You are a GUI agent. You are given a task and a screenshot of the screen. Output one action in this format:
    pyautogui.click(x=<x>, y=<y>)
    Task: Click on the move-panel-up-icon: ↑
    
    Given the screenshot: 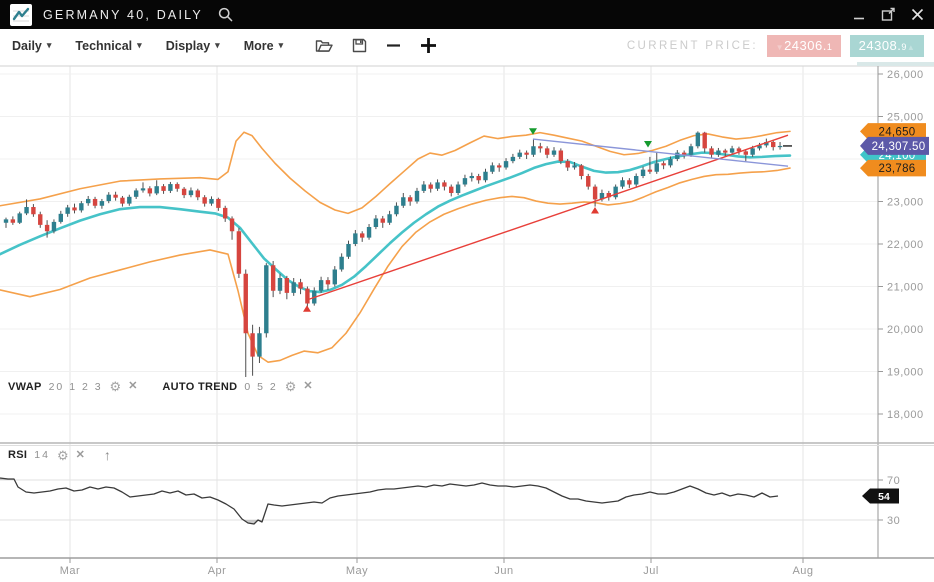 What is the action you would take?
    pyautogui.click(x=107, y=455)
    